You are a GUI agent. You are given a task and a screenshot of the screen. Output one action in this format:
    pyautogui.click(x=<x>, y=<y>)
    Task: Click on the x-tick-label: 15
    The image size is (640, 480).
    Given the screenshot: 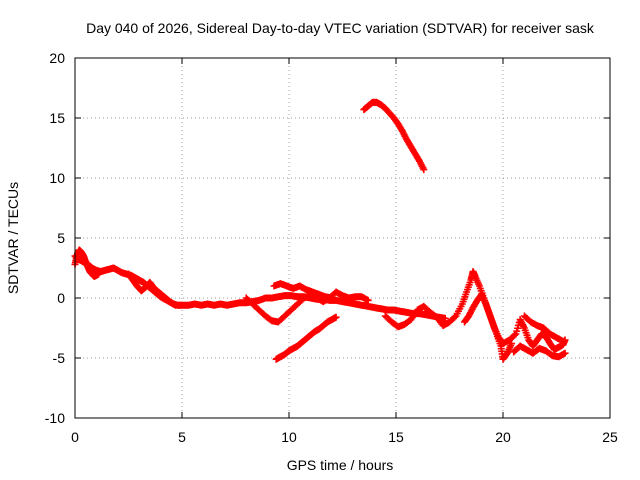 What is the action you would take?
    pyautogui.click(x=396, y=437)
    